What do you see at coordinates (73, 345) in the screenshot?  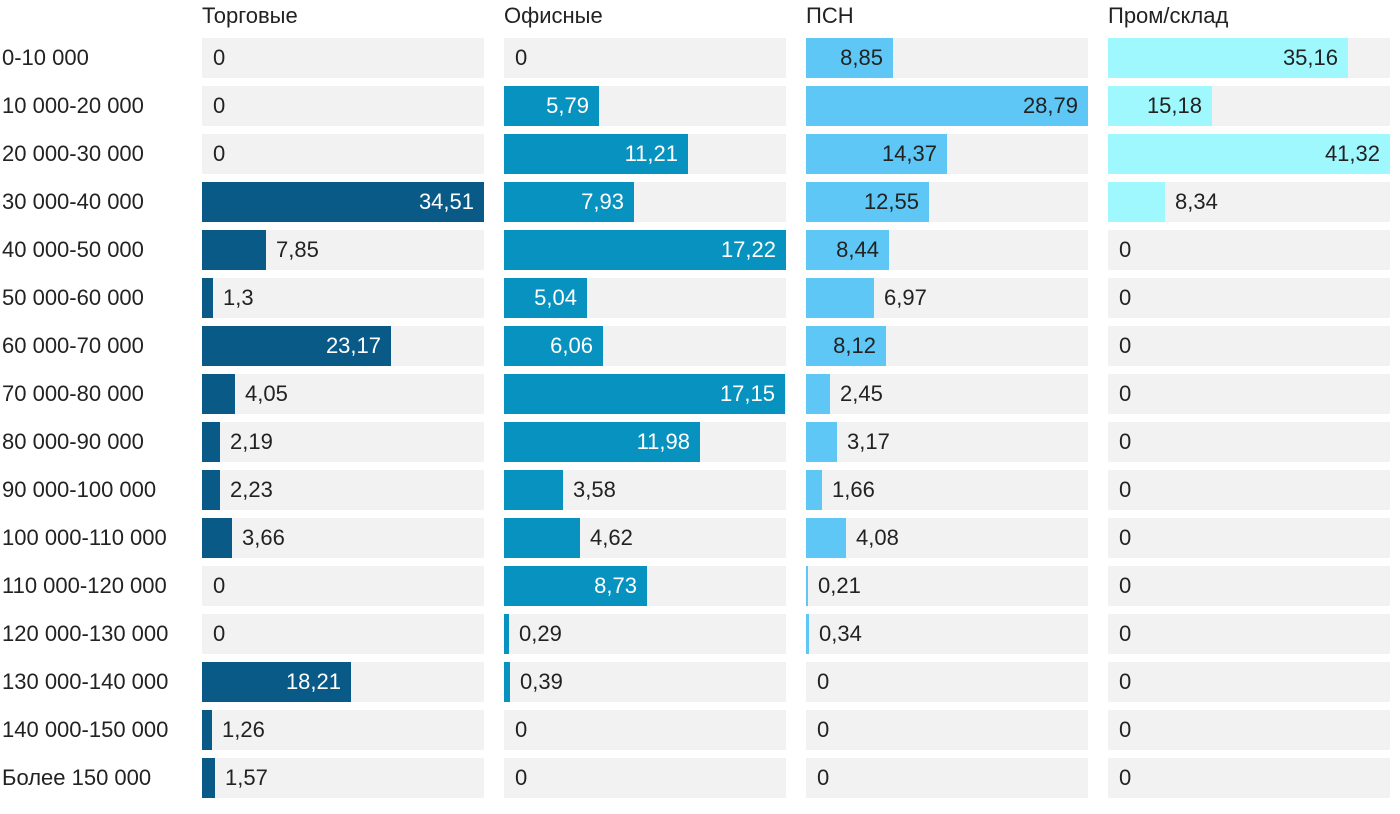 I see `row-label: 60 000-70 000` at bounding box center [73, 345].